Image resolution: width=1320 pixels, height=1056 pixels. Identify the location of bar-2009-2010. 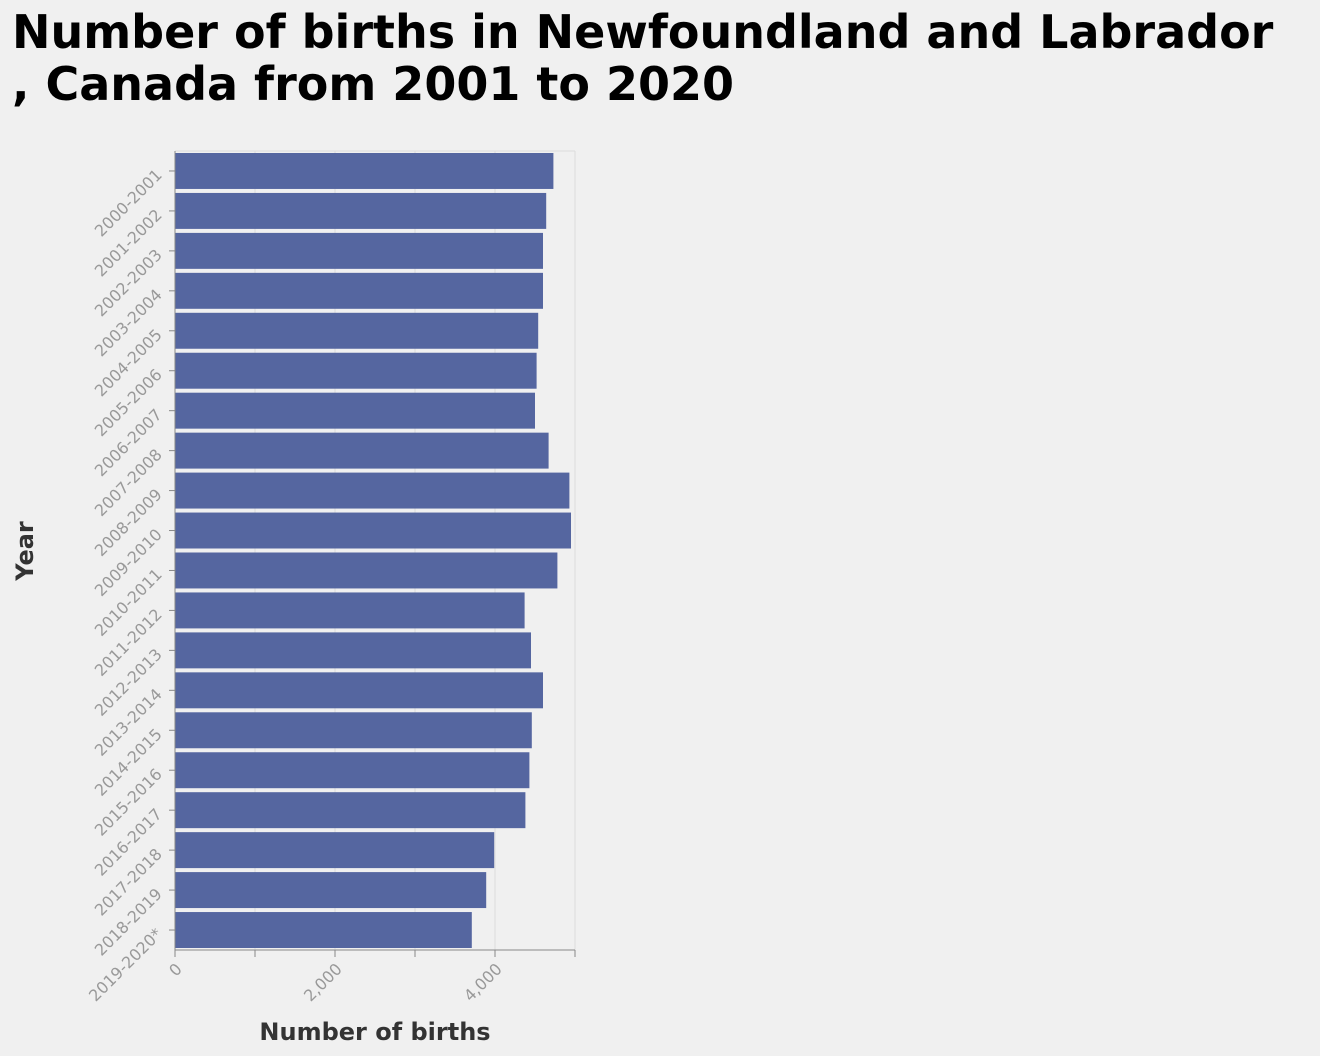
(373, 530).